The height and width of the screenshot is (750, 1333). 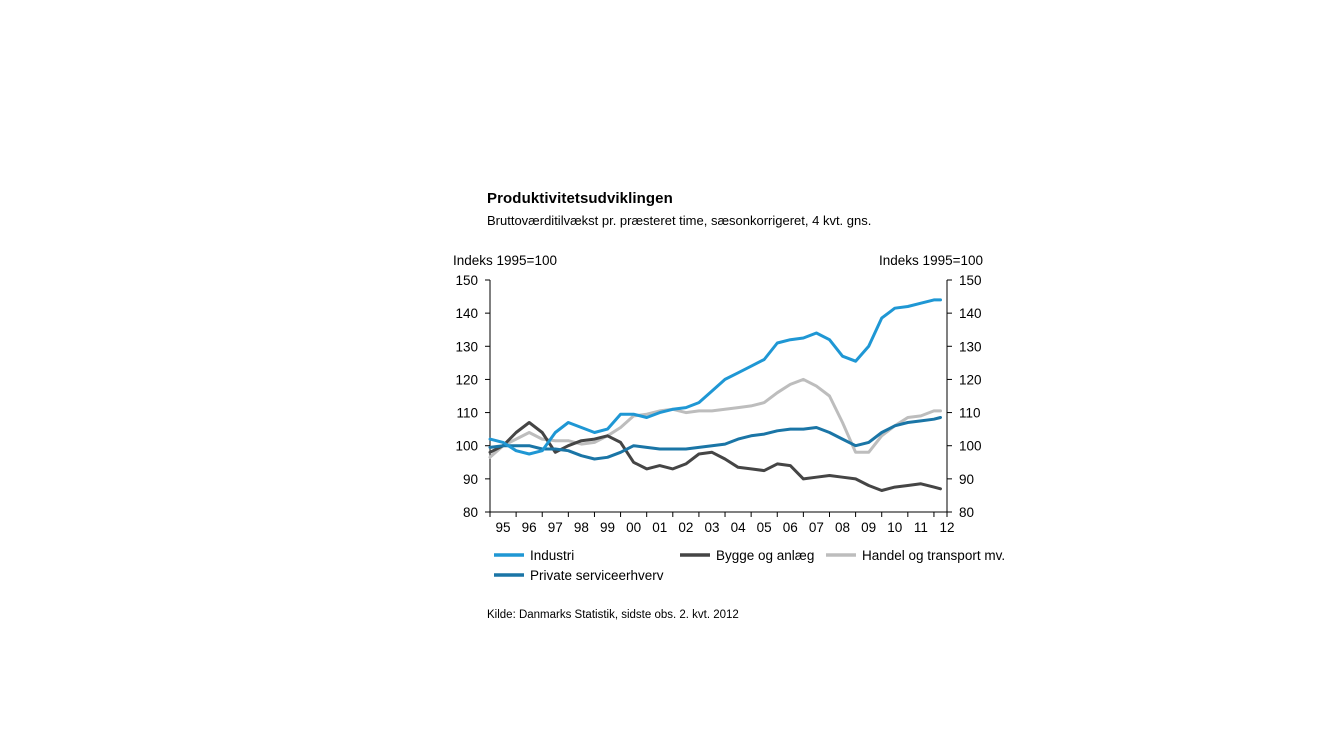 What do you see at coordinates (894, 527) in the screenshot?
I see `x-tick-label: 10` at bounding box center [894, 527].